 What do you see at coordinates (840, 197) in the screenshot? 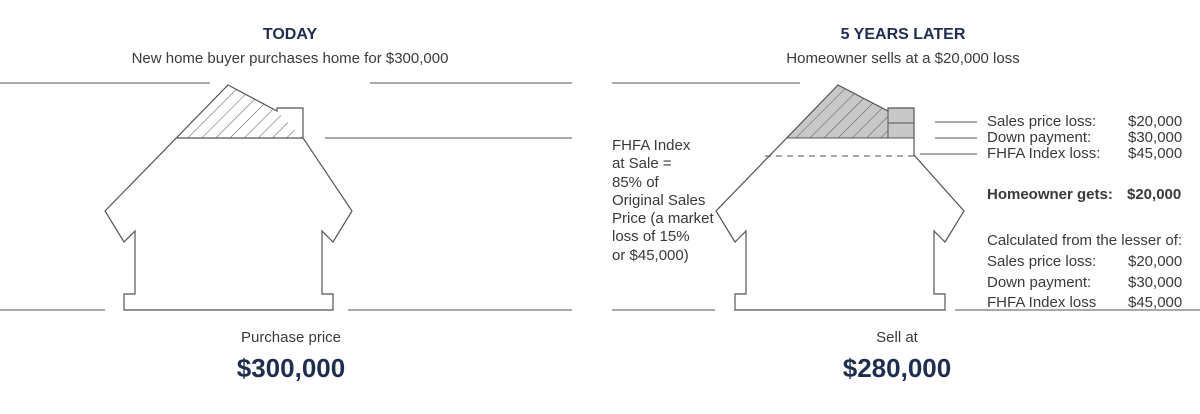
I see `later-house-outline` at bounding box center [840, 197].